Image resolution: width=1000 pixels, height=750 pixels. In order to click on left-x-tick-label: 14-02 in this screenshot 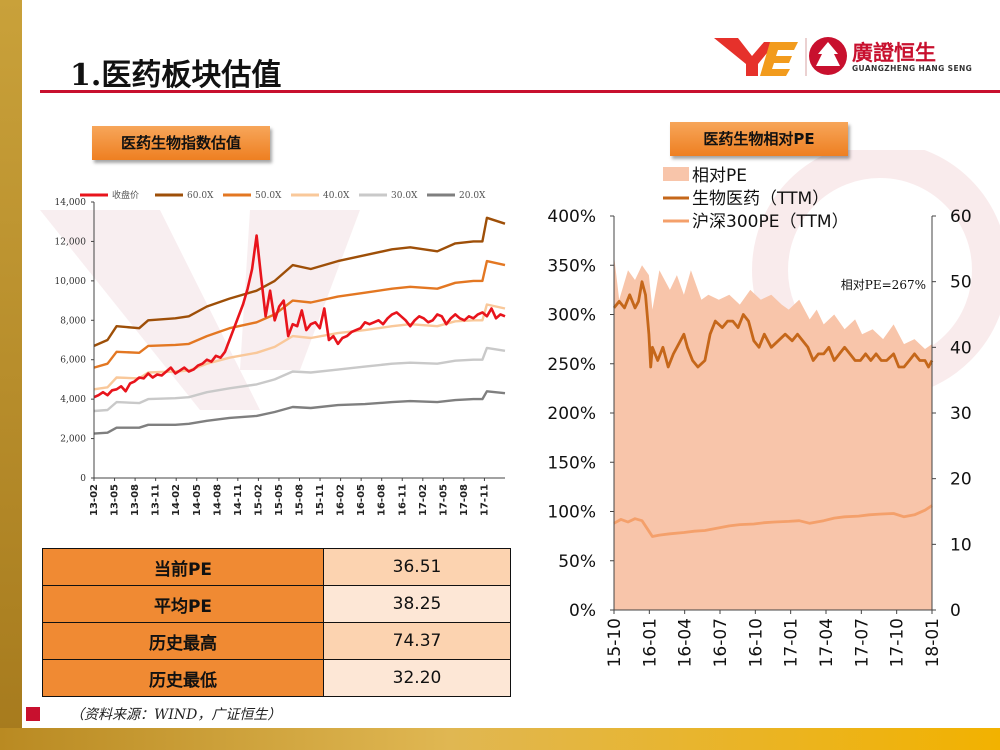, I will do `click(176, 500)`.